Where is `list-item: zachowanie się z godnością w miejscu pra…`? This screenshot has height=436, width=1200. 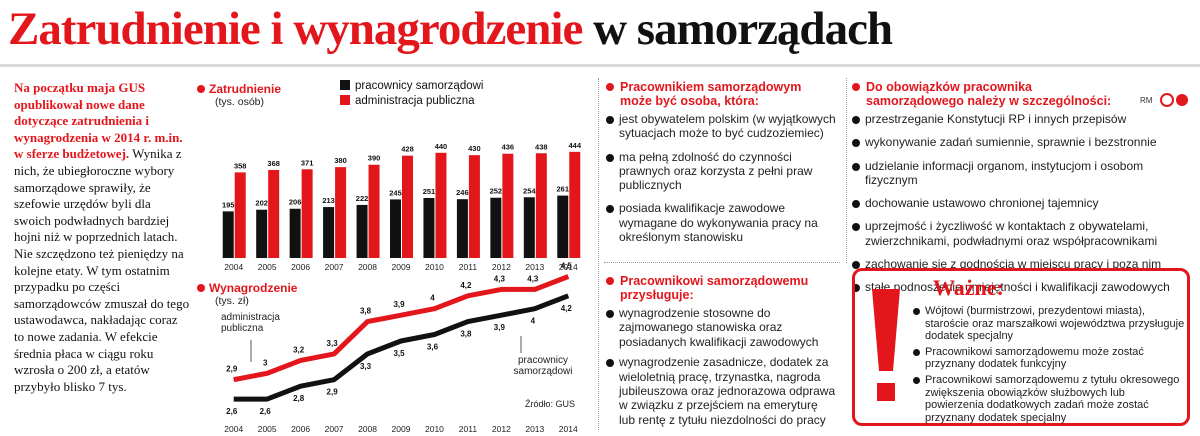
list-item: zachowanie się z godnością w miejscu pra… is located at coordinates (1022, 264).